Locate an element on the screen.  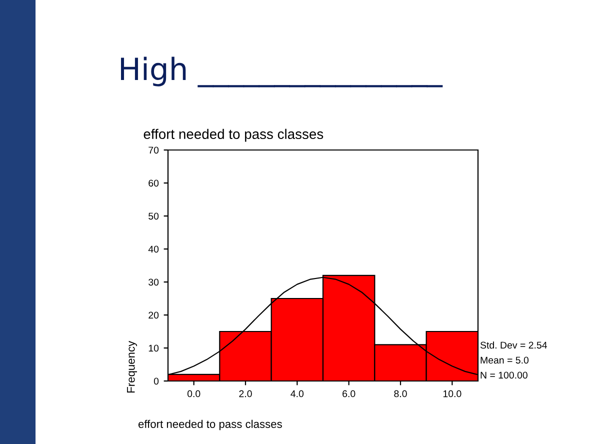
y-tick-label: 0 is located at coordinates (156, 381).